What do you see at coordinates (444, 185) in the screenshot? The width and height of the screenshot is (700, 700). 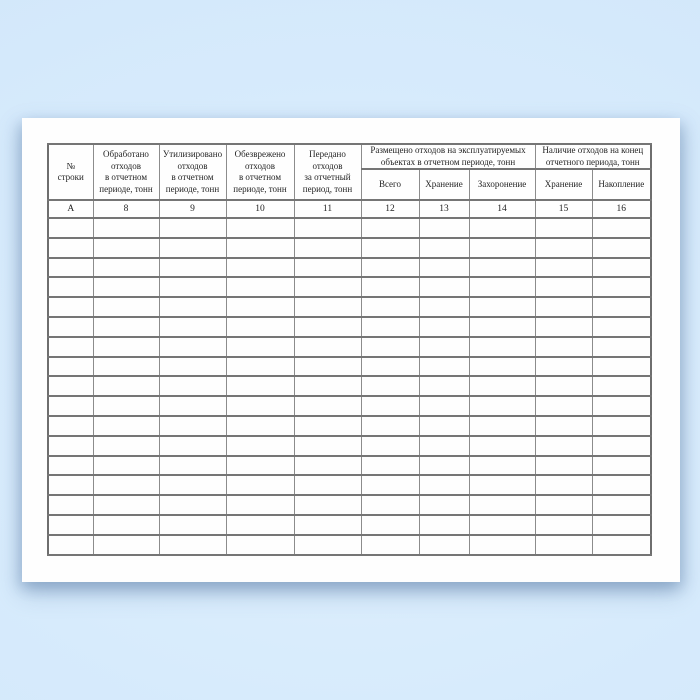 I see `col-header-storage: Хранение` at bounding box center [444, 185].